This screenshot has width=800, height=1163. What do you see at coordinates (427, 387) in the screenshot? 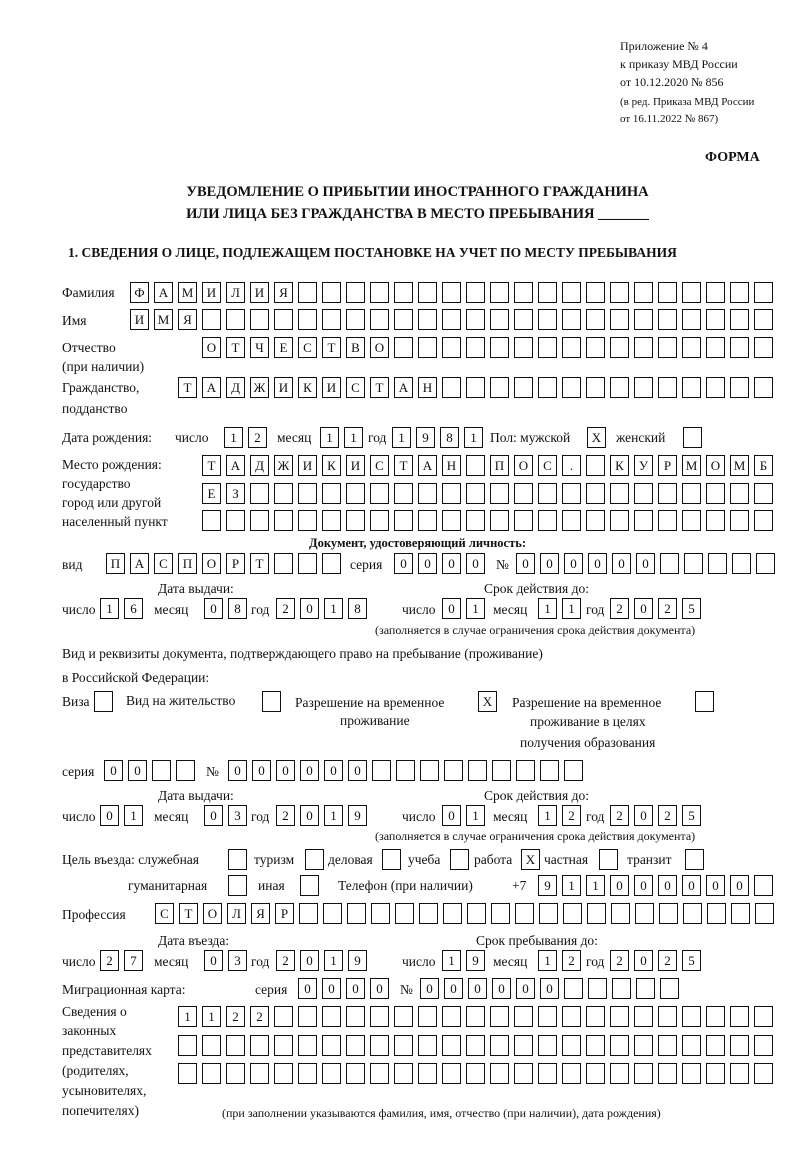
I see `char-cell: Н` at bounding box center [427, 387].